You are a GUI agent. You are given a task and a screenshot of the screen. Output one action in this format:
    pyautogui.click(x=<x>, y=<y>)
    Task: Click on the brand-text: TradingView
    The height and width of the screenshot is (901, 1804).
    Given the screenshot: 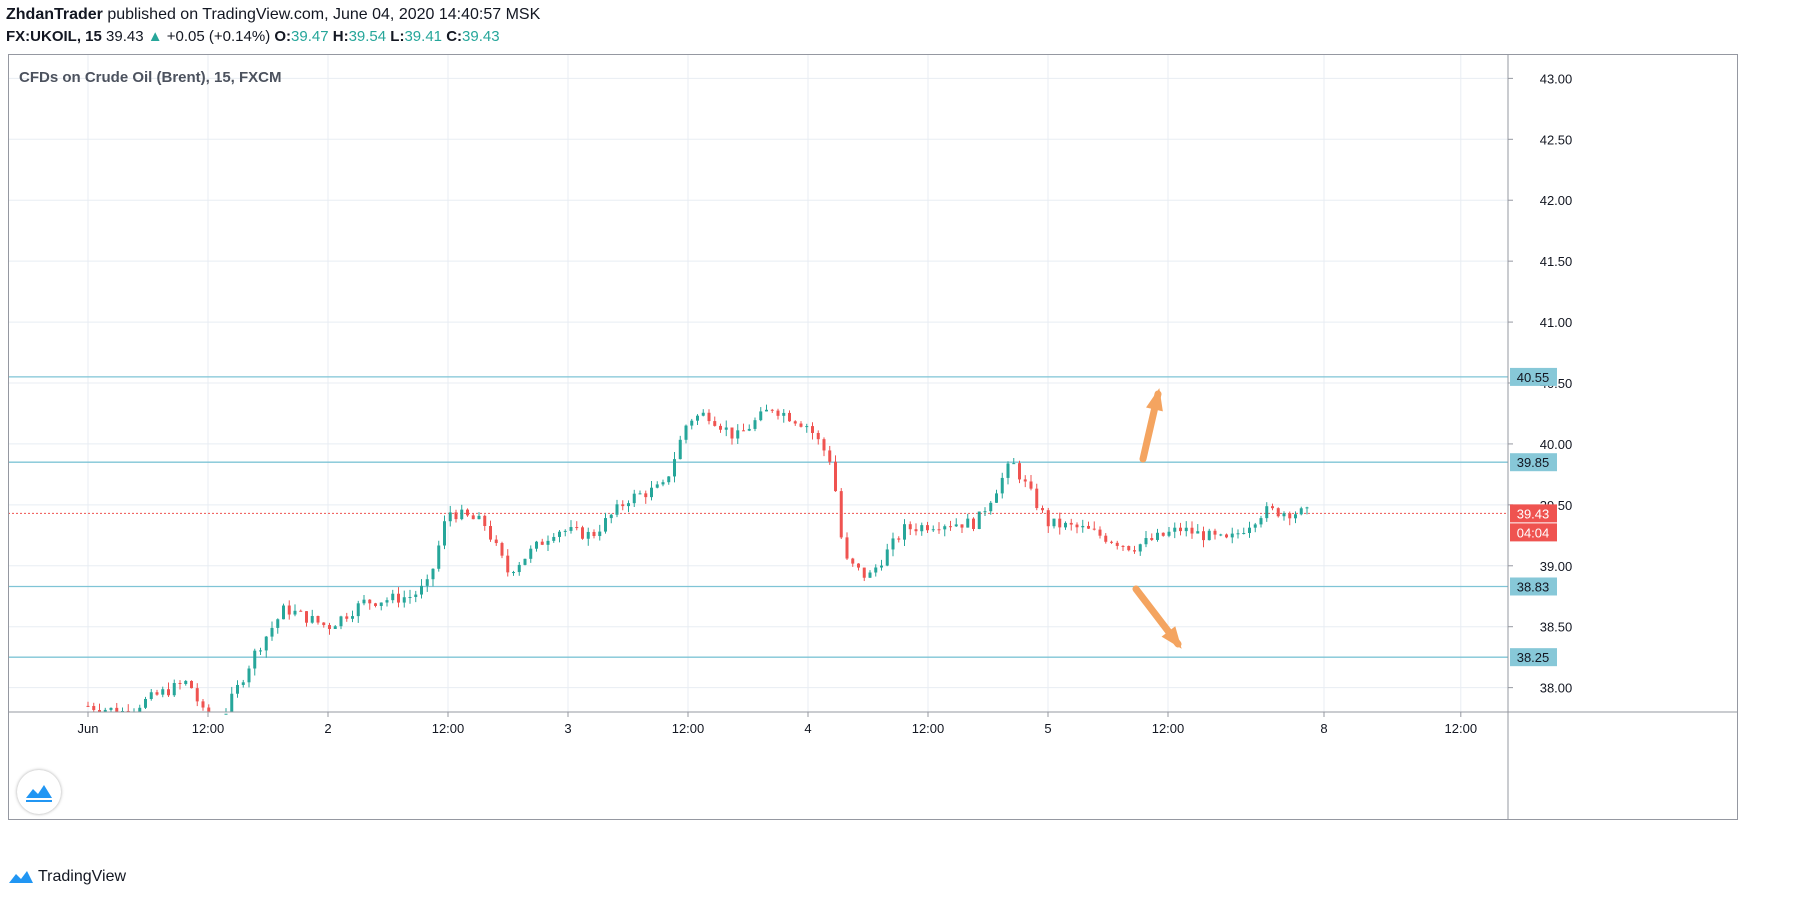 What is the action you would take?
    pyautogui.click(x=82, y=876)
    